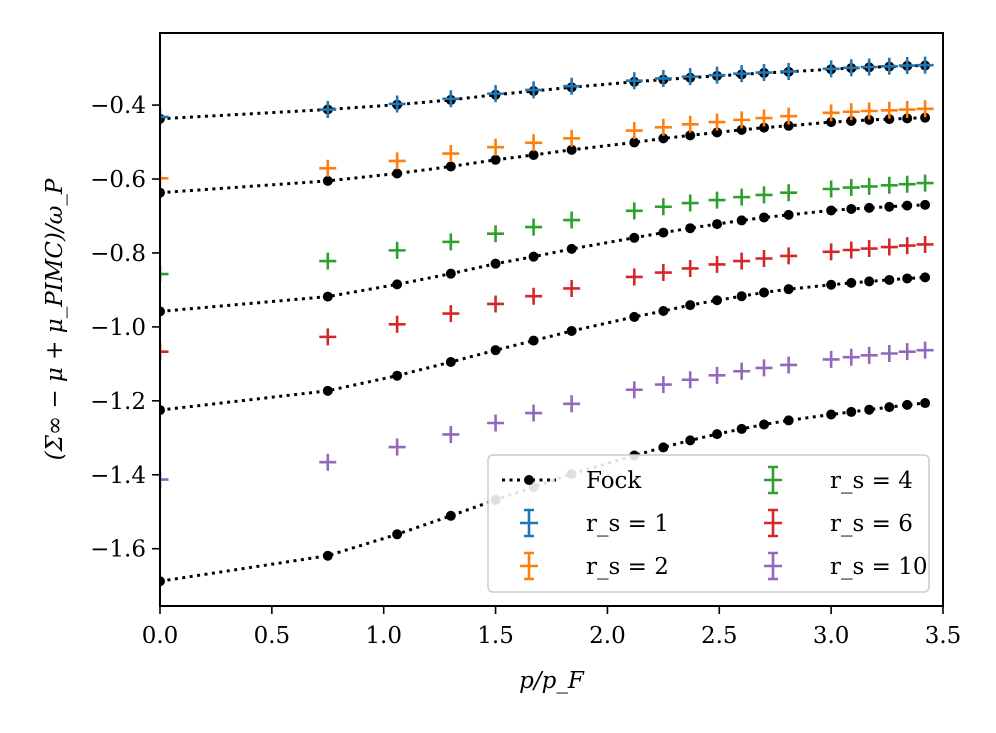  I want to click on legend-entry: r_s = 4, so click(838, 480).